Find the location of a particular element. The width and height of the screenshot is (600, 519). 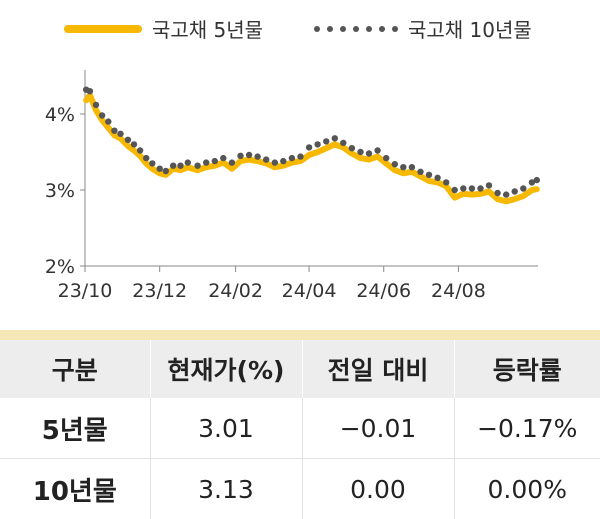

table-row: 5년물 3.01 −0.01 −0.17% is located at coordinates (300, 428).